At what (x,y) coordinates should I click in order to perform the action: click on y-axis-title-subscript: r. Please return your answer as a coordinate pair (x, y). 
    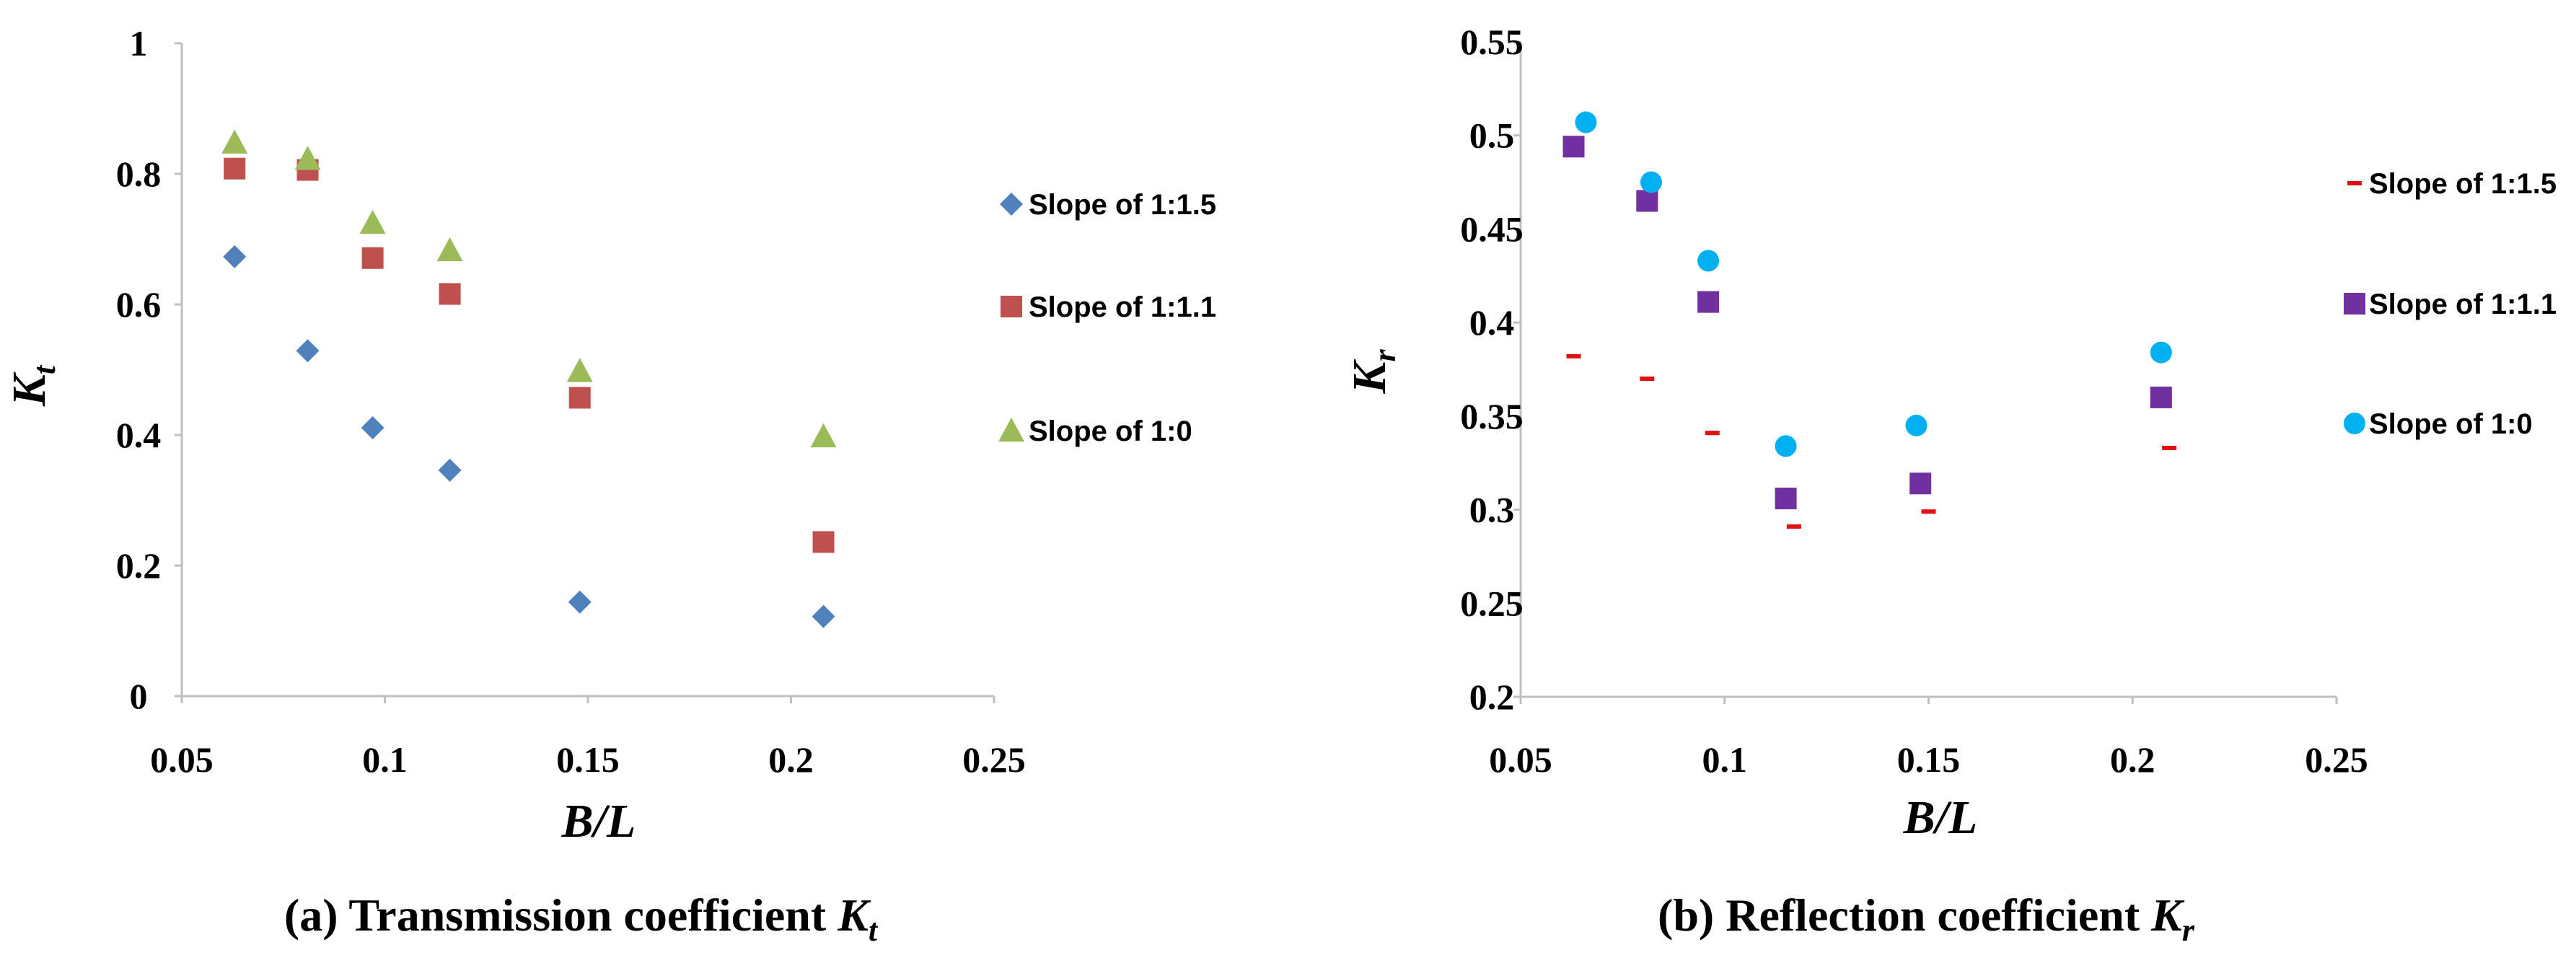
    Looking at the image, I should click on (1384, 355).